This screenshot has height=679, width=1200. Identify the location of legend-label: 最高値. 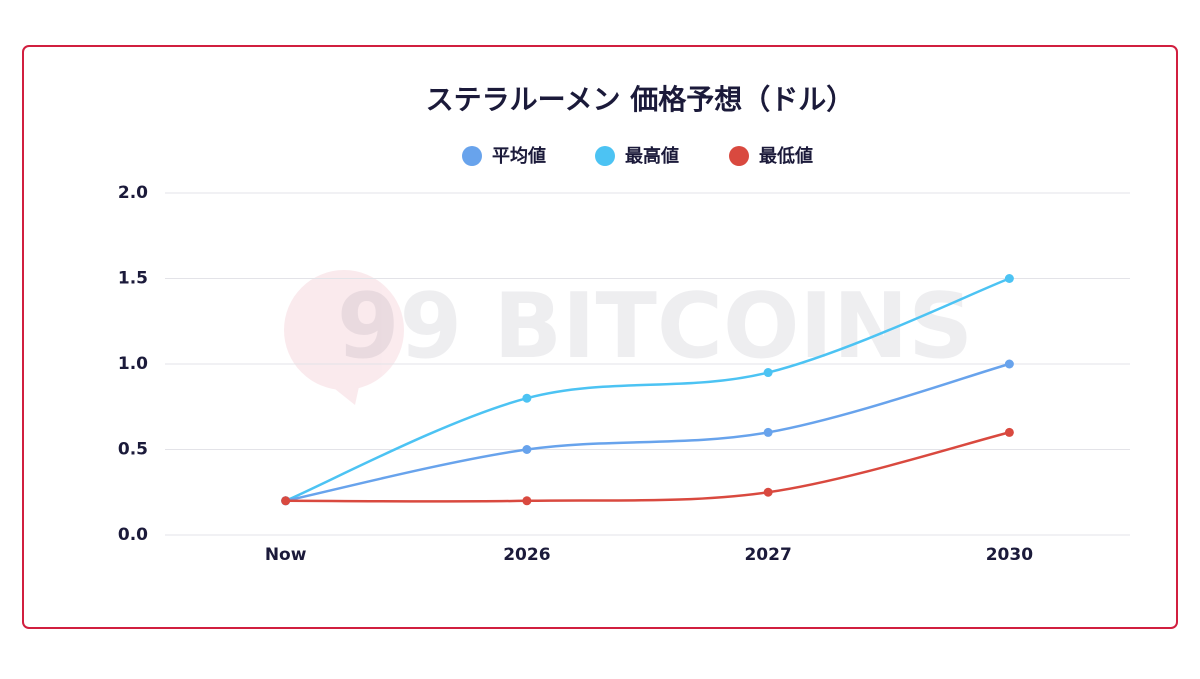
(652, 156).